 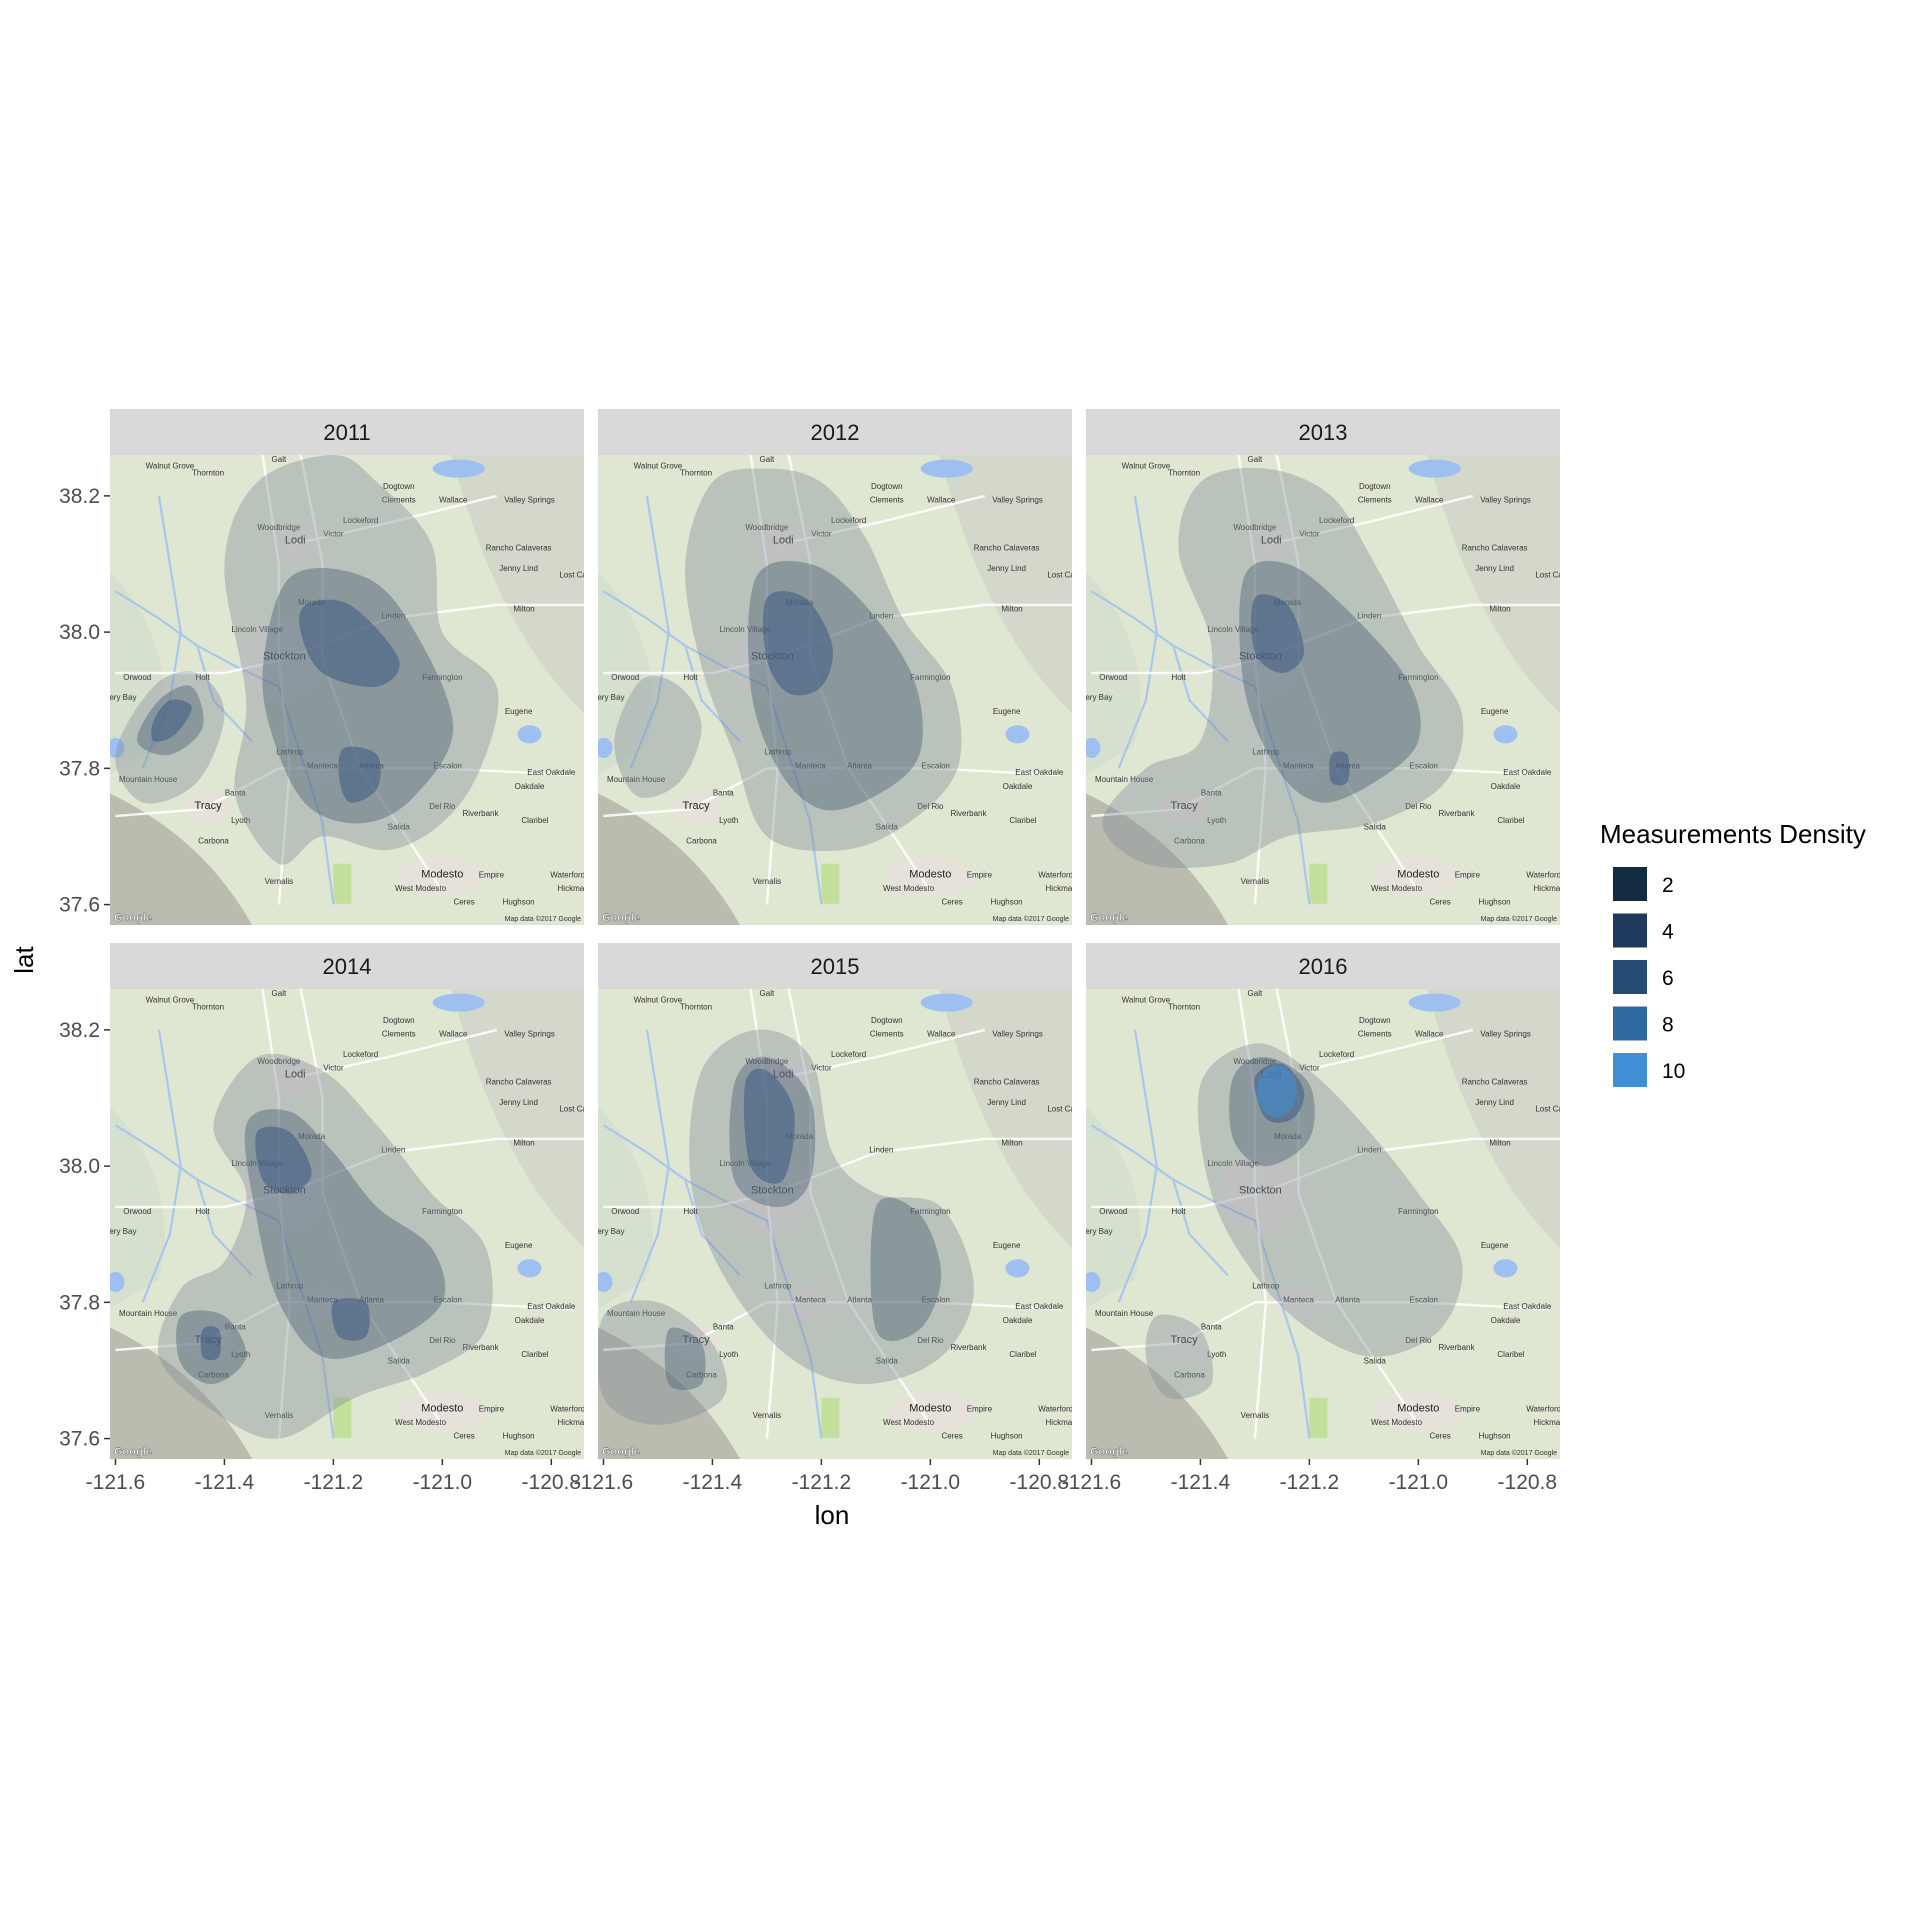 What do you see at coordinates (1668, 1025) in the screenshot?
I see `legend-label: 8` at bounding box center [1668, 1025].